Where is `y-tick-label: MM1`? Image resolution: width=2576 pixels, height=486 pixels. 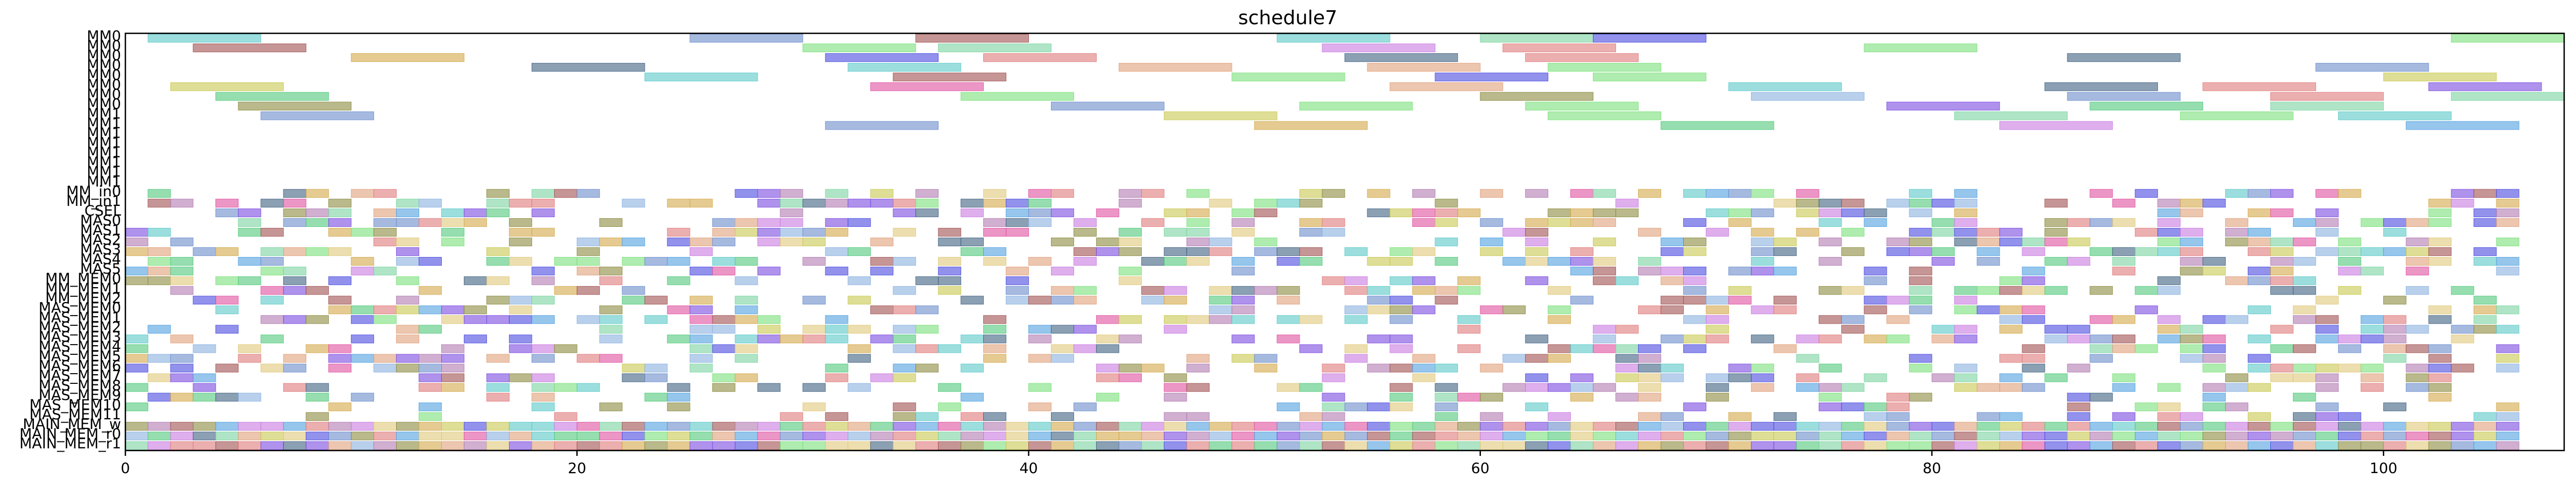
y-tick-label: MM1 is located at coordinates (104, 172).